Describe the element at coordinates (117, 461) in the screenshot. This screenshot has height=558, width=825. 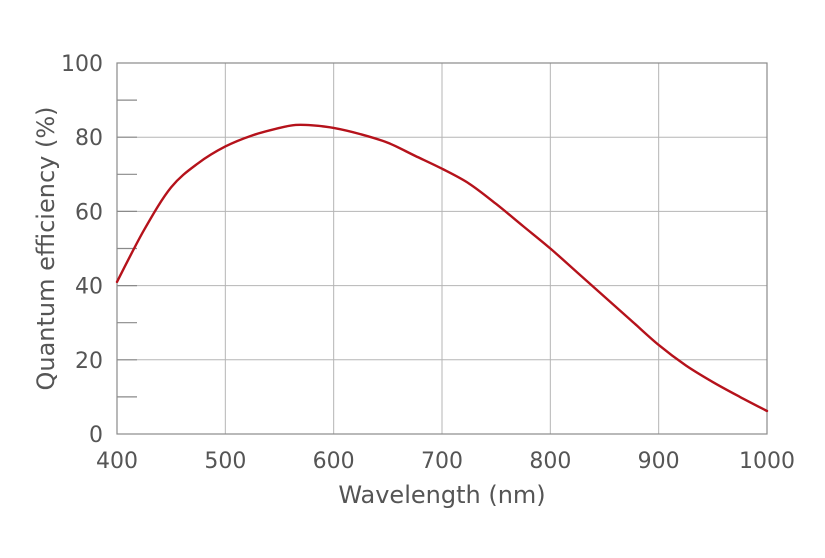
I see `x-tick-label-400: 400` at that location.